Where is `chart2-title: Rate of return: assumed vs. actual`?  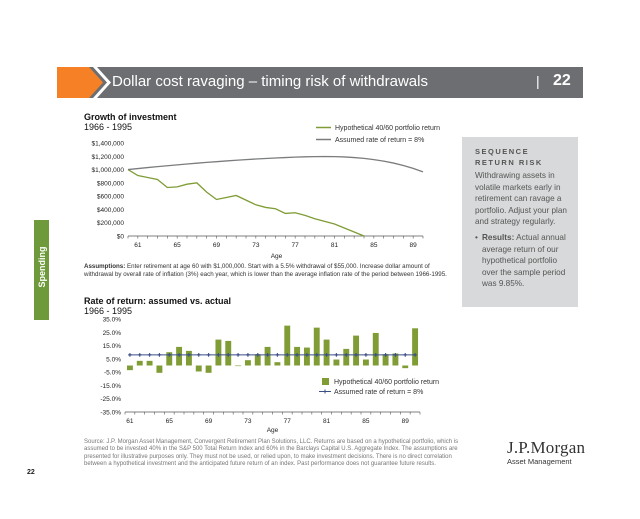
chart2-title: Rate of return: assumed vs. actual is located at coordinates (158, 301).